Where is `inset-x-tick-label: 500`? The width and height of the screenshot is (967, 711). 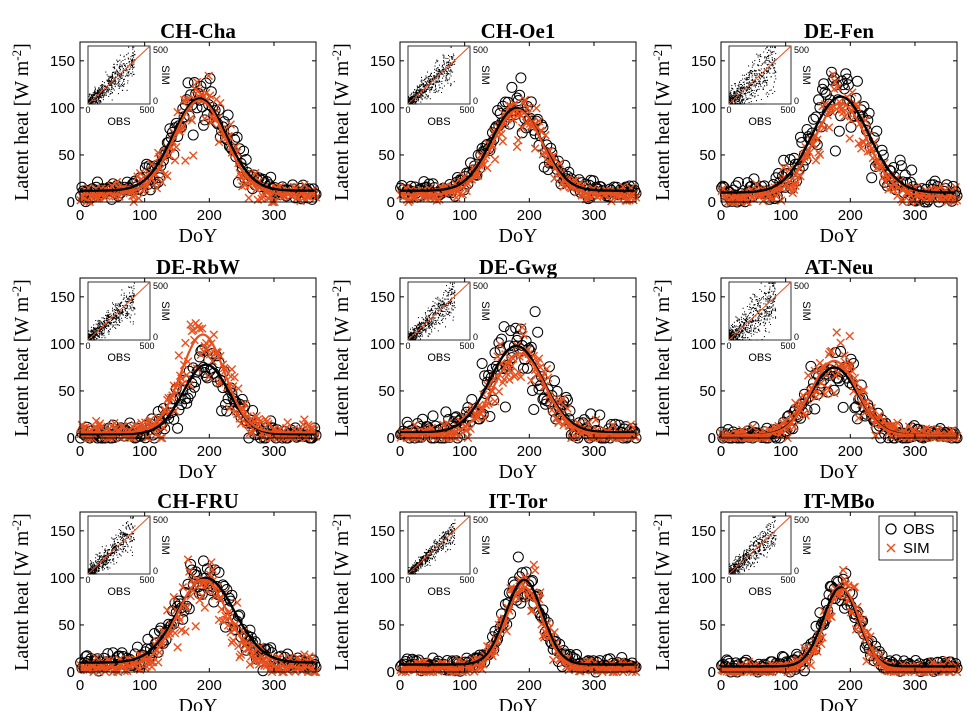
inset-x-tick-label: 500 is located at coordinates (146, 346).